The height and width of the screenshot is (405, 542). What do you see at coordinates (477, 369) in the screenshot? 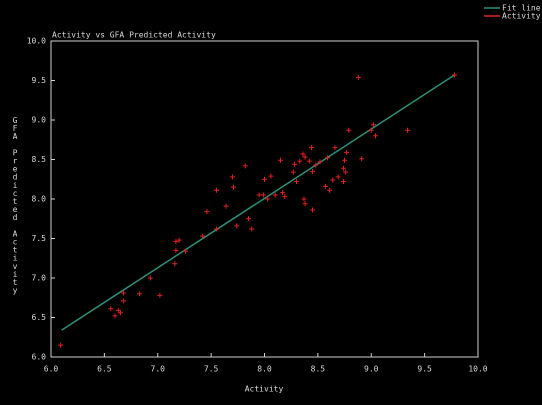
I see `x-tick-label: 10.0` at bounding box center [477, 369].